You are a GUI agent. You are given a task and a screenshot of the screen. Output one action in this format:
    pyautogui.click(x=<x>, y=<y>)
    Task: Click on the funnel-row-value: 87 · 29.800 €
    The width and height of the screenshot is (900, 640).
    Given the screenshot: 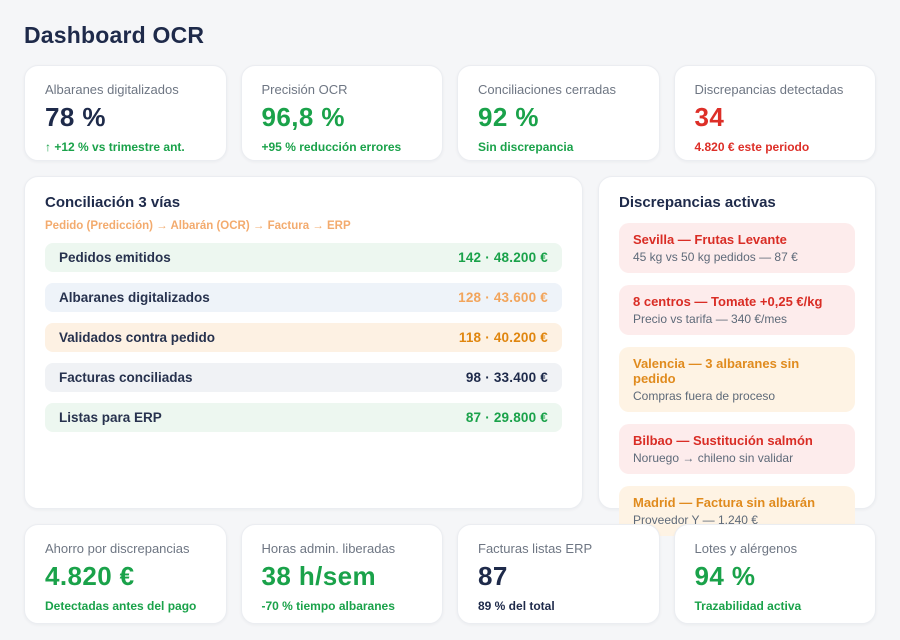 What is the action you would take?
    pyautogui.click(x=506, y=417)
    